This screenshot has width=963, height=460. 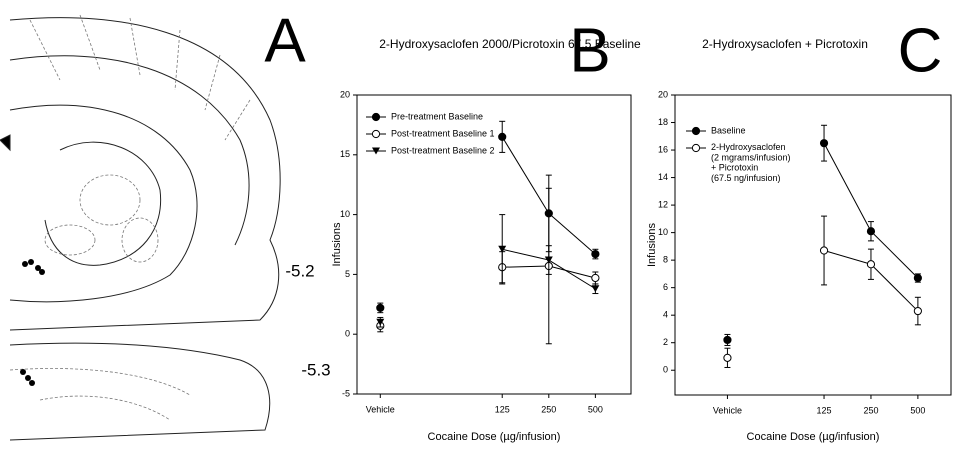 What do you see at coordinates (347, 274) in the screenshot?
I see `y-tick-label: 5` at bounding box center [347, 274].